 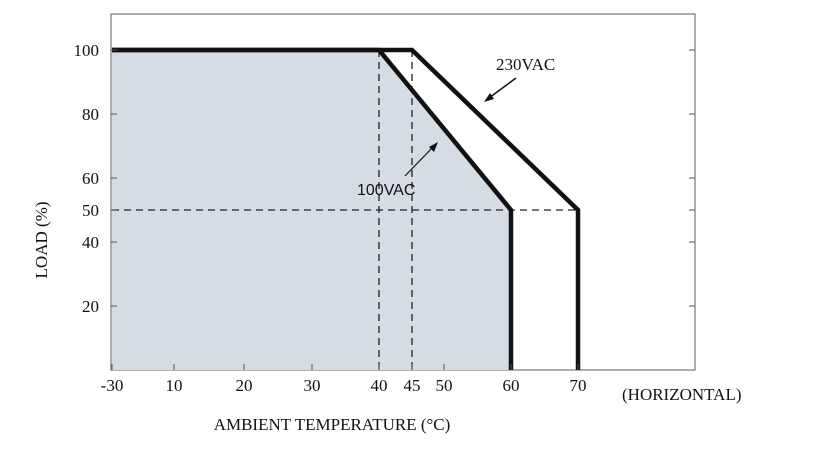 I want to click on x-tick-label--30: -30, so click(x=112, y=385).